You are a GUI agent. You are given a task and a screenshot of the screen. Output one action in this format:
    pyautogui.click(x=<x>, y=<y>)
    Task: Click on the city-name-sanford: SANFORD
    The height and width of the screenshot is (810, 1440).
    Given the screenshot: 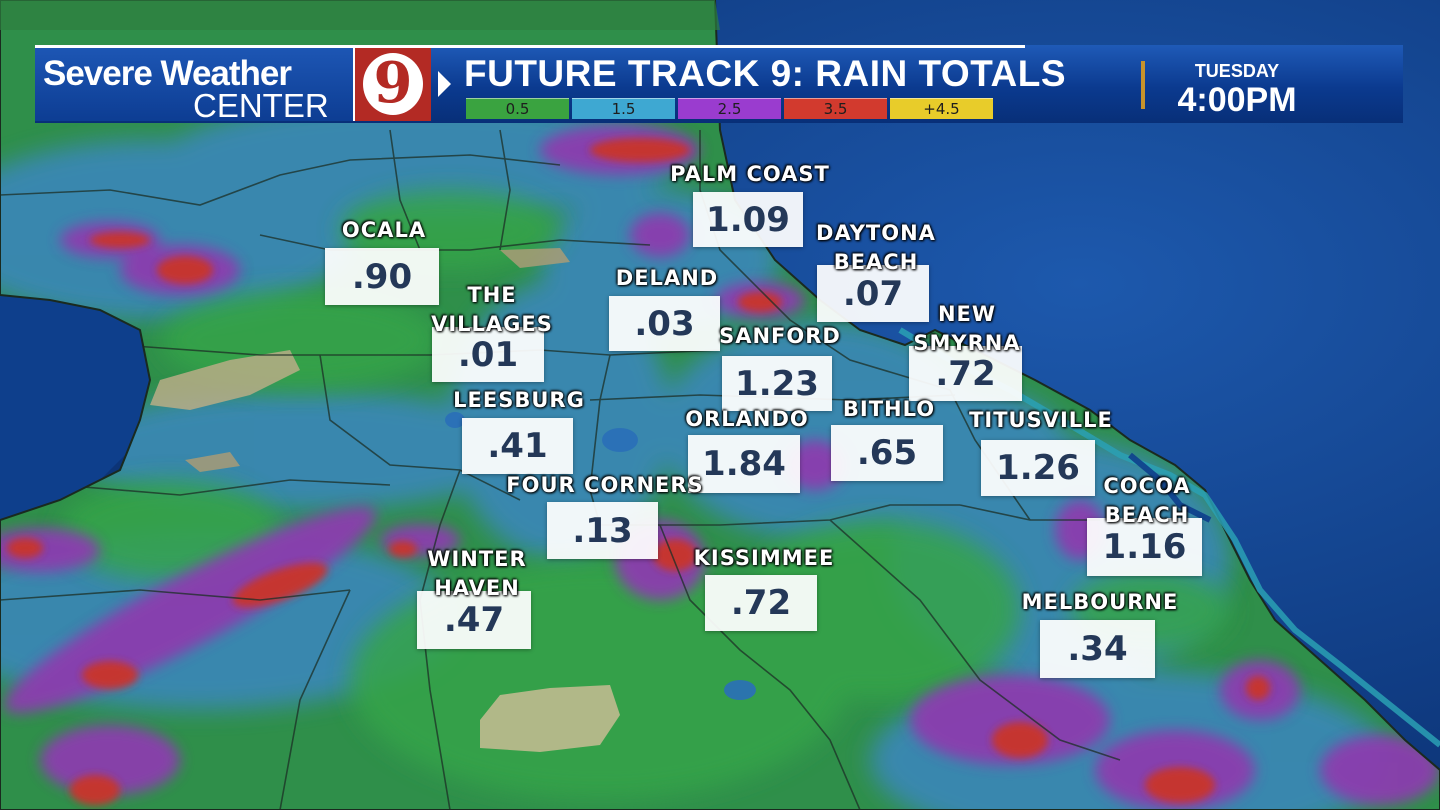 What is the action you would take?
    pyautogui.click(x=780, y=336)
    